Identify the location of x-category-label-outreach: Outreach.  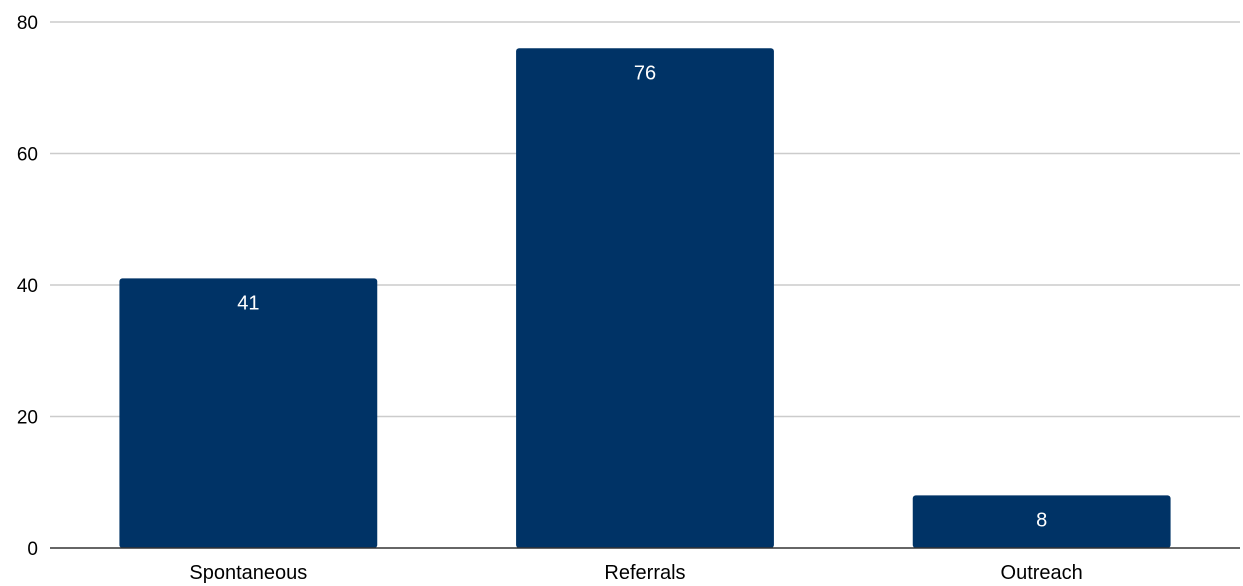
(1042, 573).